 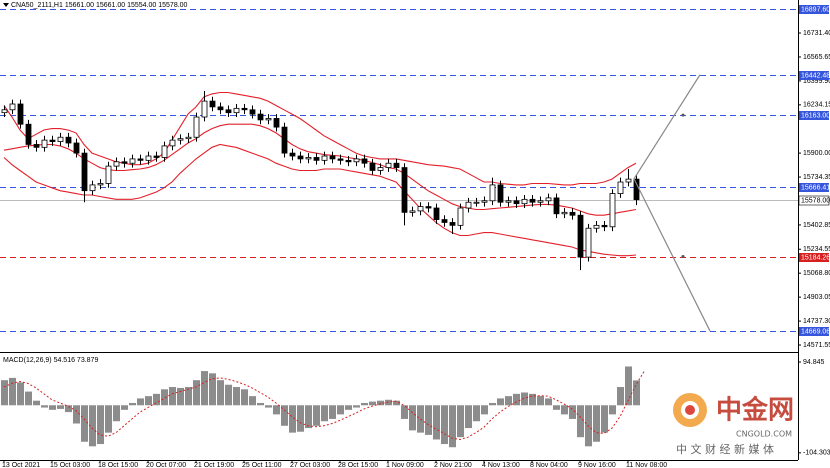 I want to click on title-arrow, so click(x=6, y=5).